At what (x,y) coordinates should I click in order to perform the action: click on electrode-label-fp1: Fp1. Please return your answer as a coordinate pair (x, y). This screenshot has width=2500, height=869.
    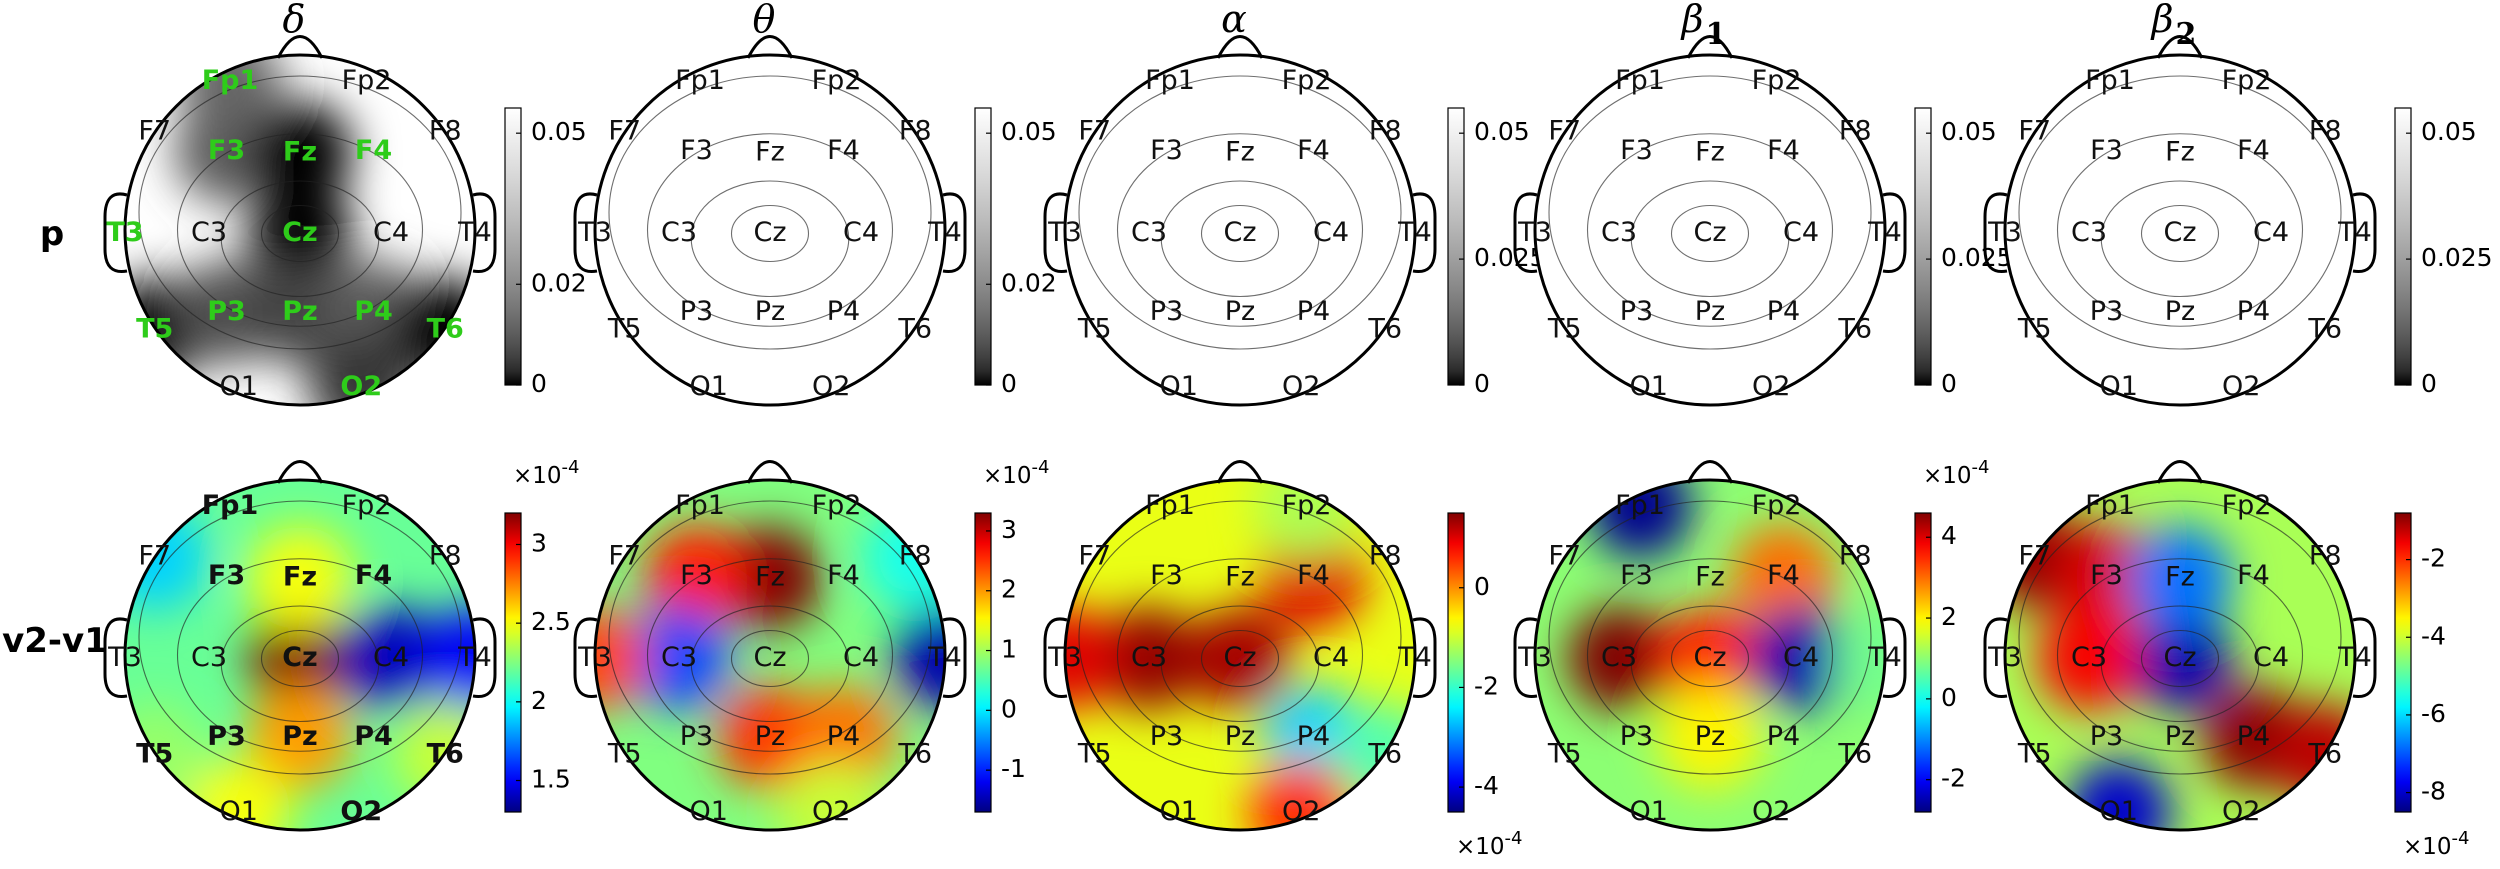
    Looking at the image, I should click on (1640, 80).